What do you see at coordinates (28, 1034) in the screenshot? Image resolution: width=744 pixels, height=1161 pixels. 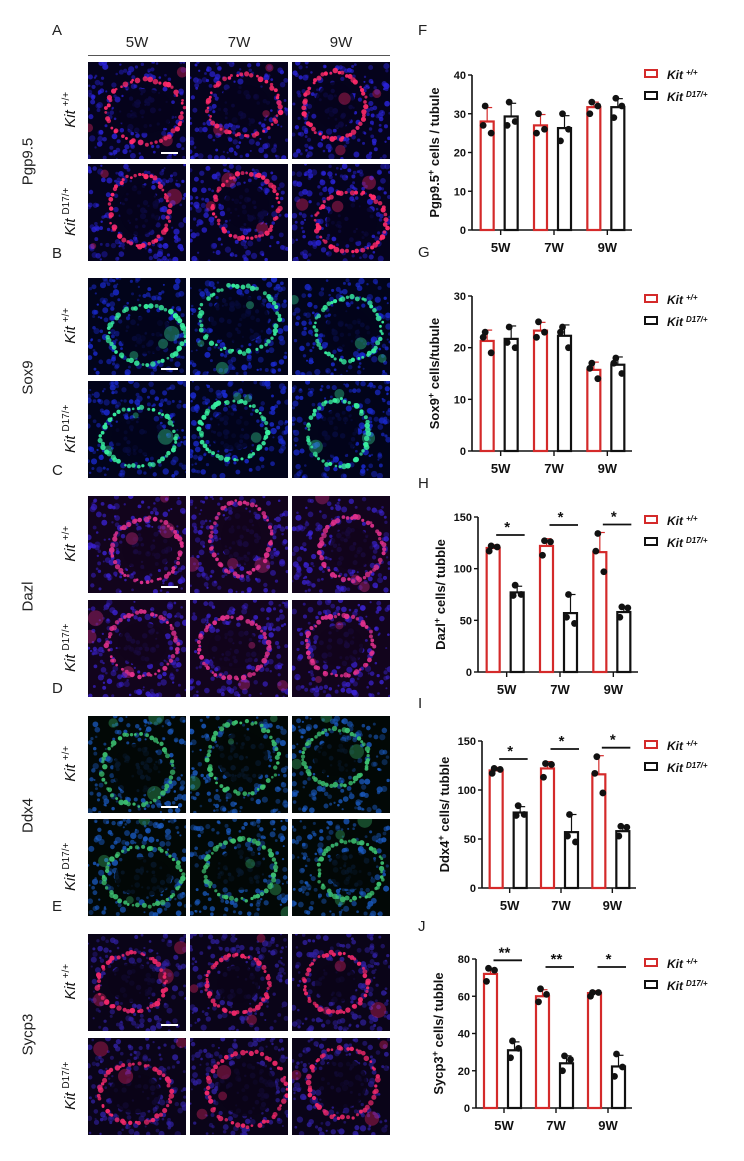 I see `marker-label-sycp3: Sycp3` at bounding box center [28, 1034].